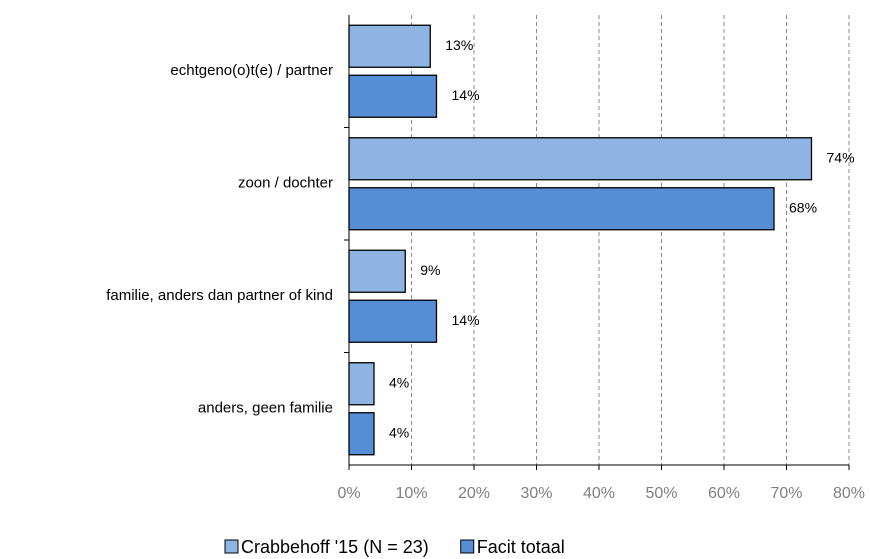 The image size is (871, 559). I want to click on y-tick-label: echtgeno(o)t(e) / partner, so click(251, 70).